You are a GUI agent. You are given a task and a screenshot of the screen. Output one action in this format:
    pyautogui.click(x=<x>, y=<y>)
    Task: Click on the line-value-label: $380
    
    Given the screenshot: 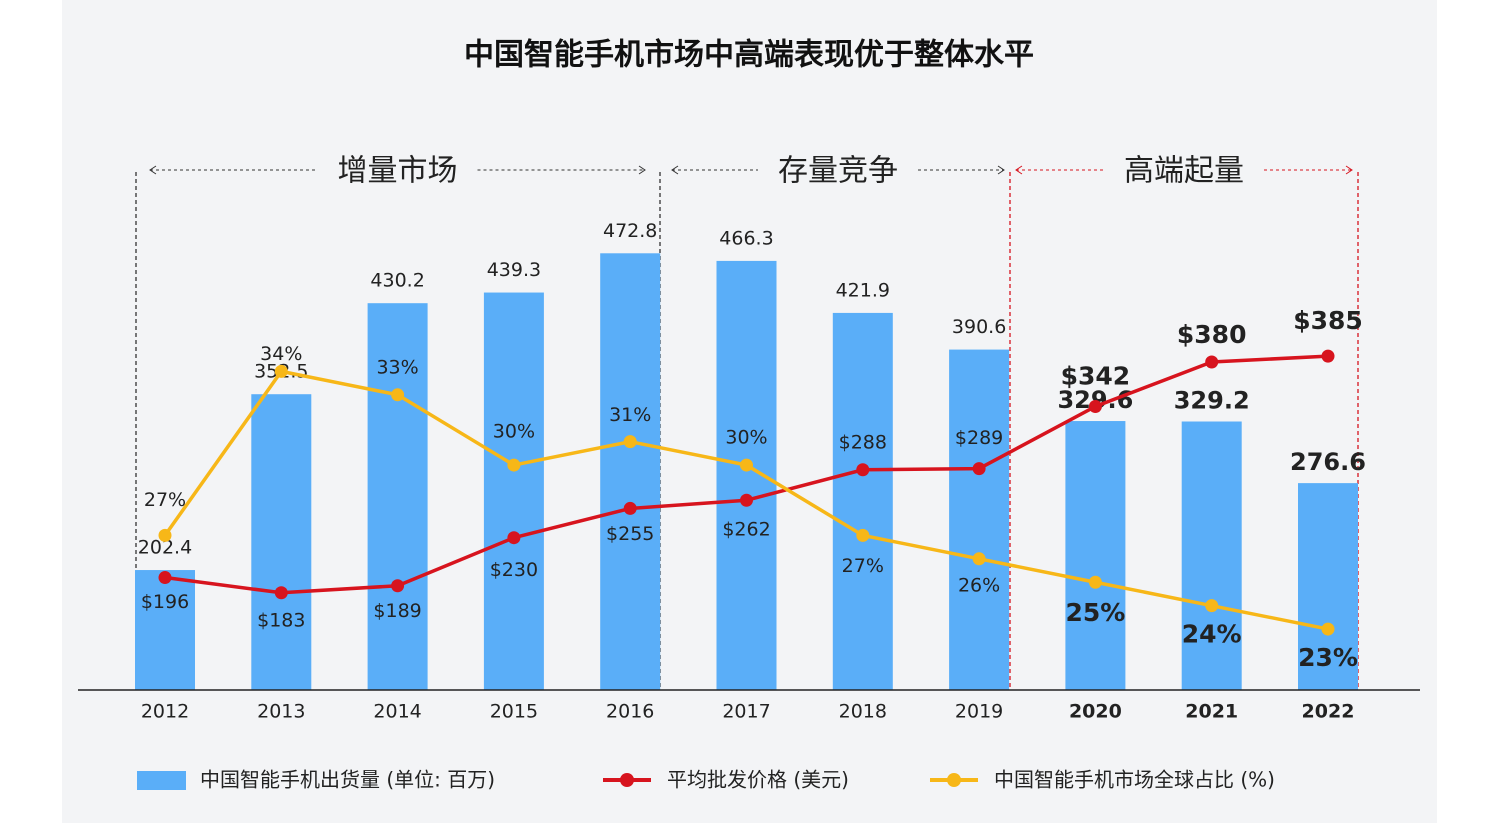 What is the action you would take?
    pyautogui.click(x=1212, y=334)
    